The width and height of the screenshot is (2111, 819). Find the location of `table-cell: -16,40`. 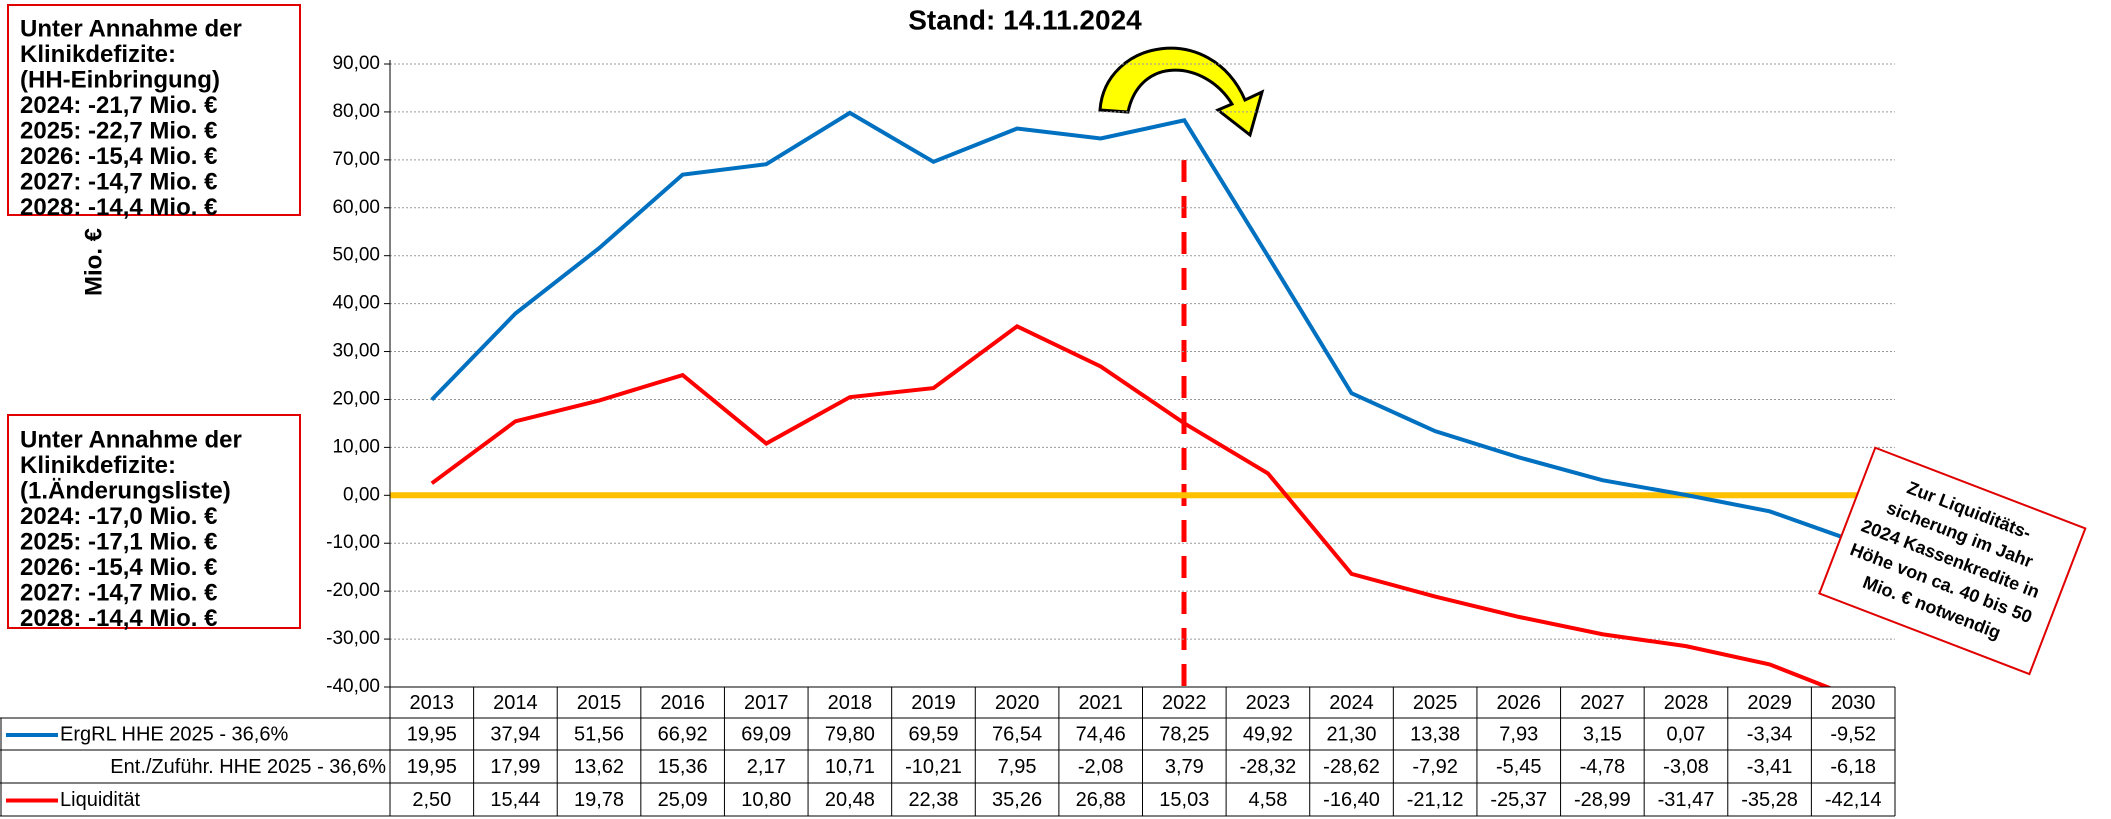

table-cell: -16,40 is located at coordinates (1351, 800).